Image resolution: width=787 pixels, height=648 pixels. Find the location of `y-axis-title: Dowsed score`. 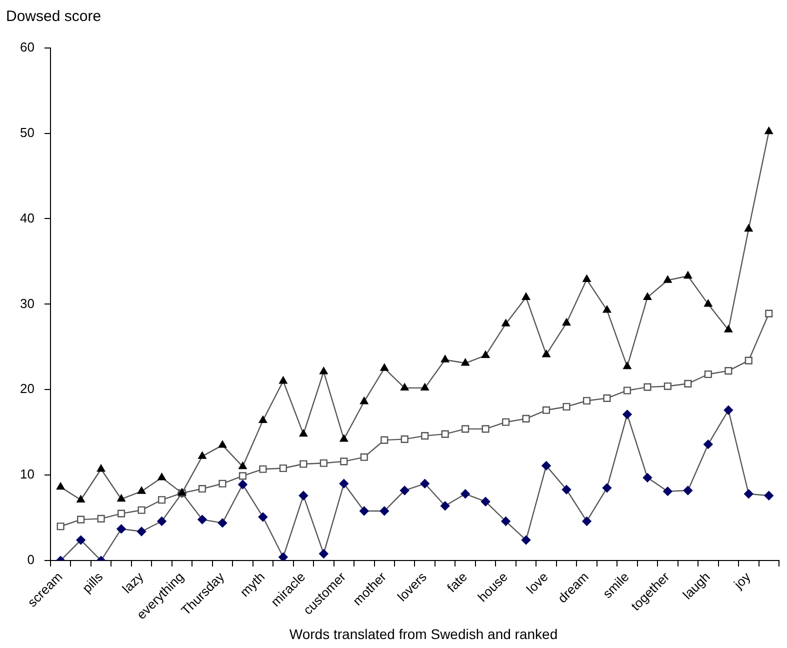

y-axis-title: Dowsed score is located at coordinates (54, 16).